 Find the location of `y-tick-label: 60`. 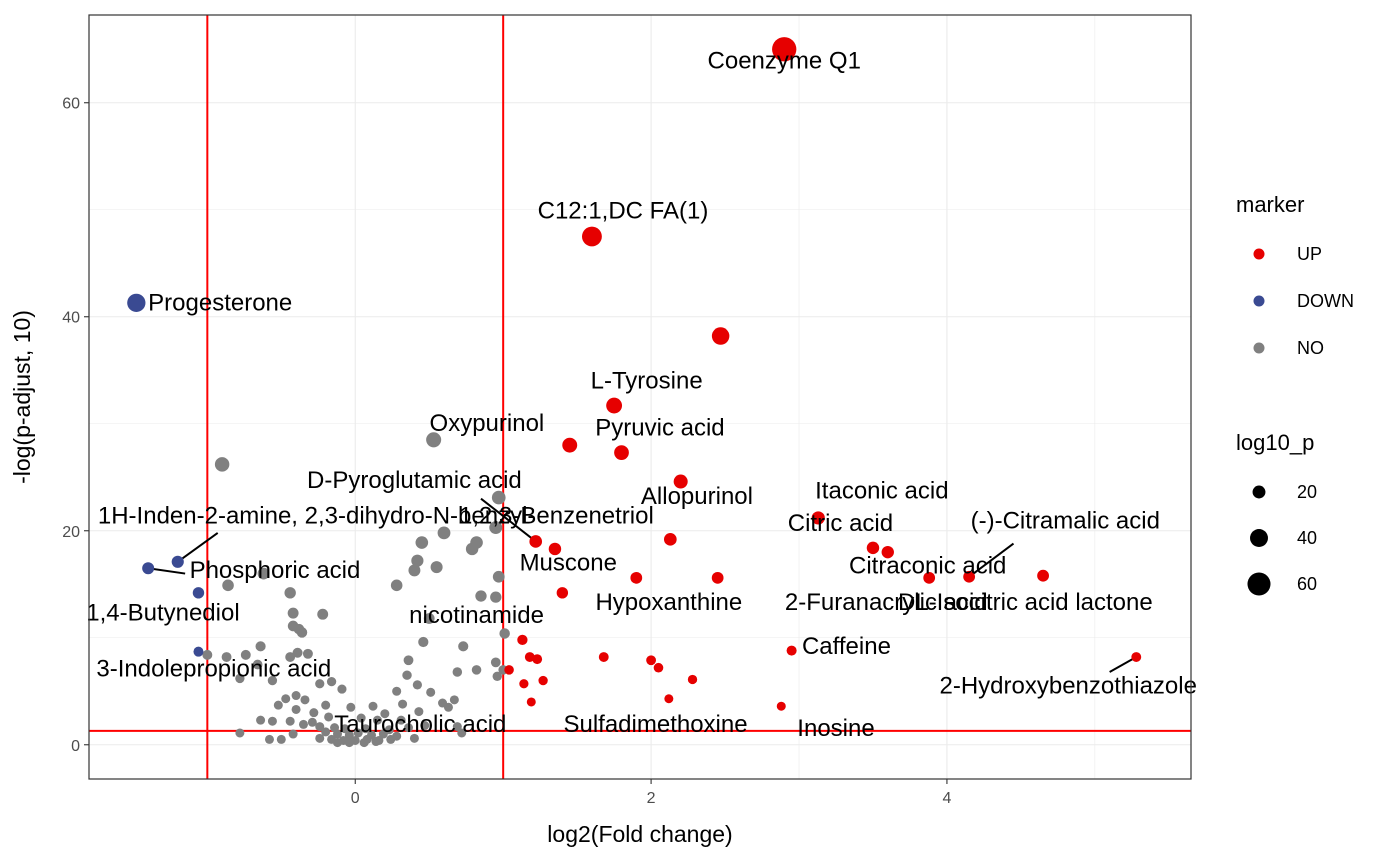

y-tick-label: 60 is located at coordinates (71, 104).